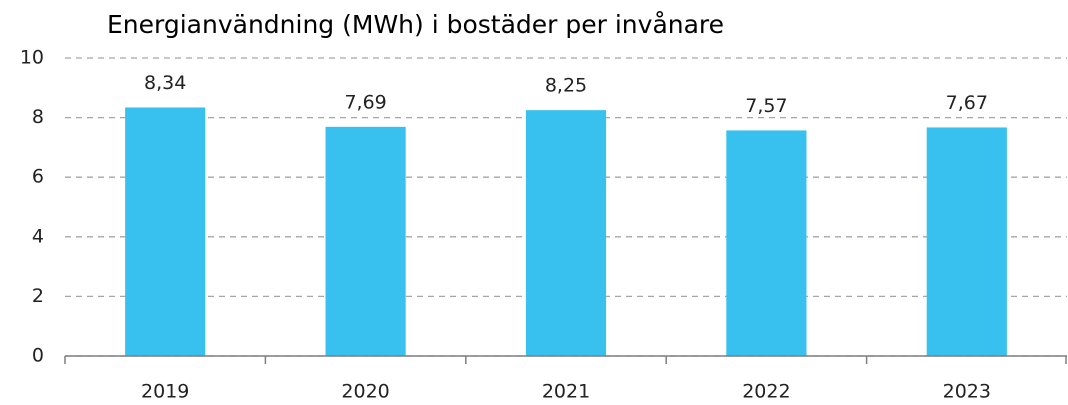  What do you see at coordinates (165, 83) in the screenshot?
I see `data-label: 8,34` at bounding box center [165, 83].